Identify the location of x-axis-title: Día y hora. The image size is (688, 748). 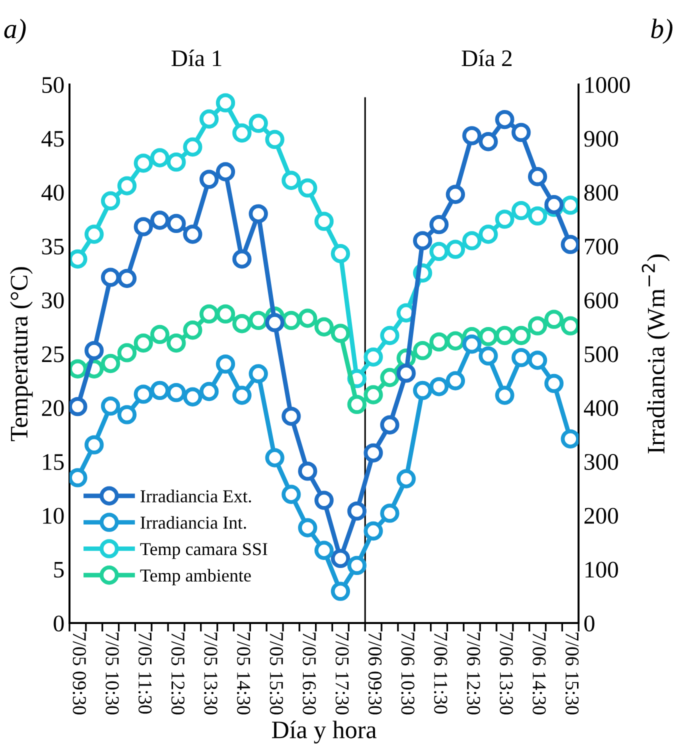
(324, 732).